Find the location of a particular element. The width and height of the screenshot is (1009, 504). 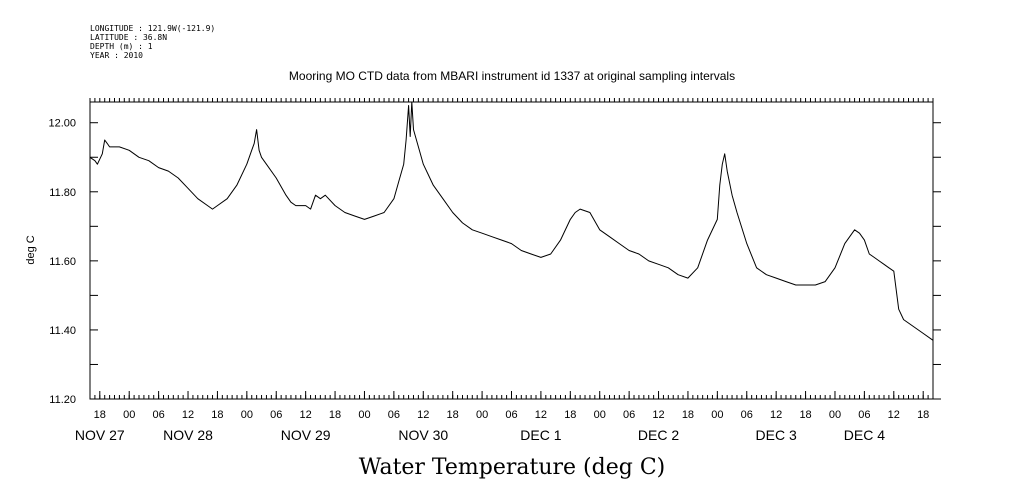

y-tick-label: 11.80 is located at coordinates (62, 193).